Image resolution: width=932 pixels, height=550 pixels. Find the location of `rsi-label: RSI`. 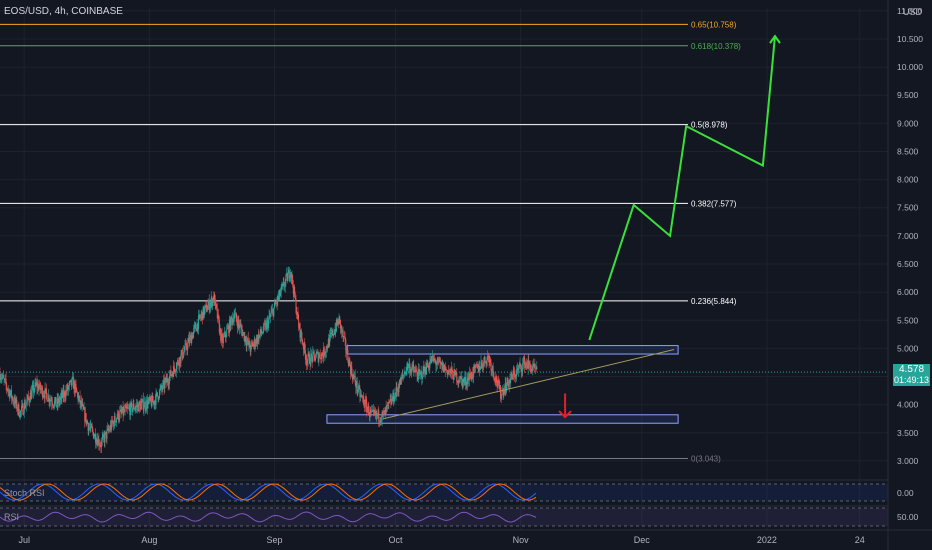

rsi-label: RSI is located at coordinates (12, 517).